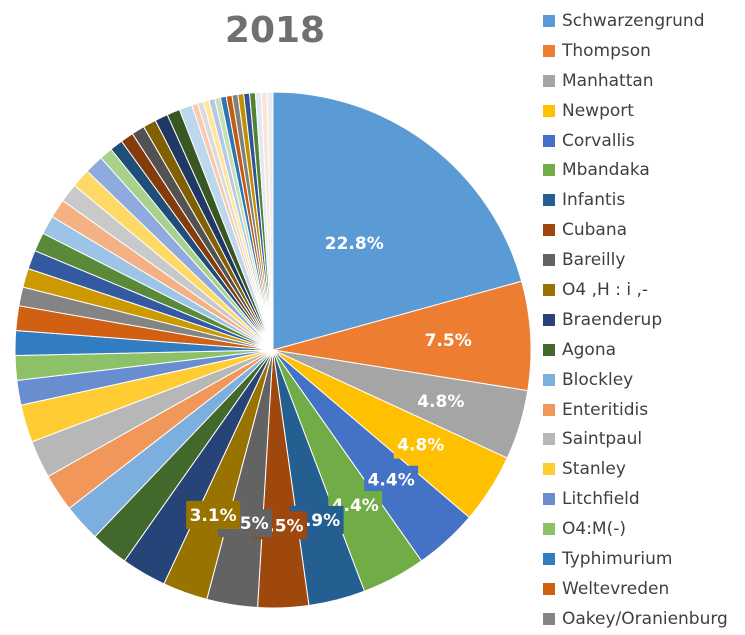 This screenshot has height=635, width=745. I want to click on legend-label: Oakey/Oranienburg, so click(645, 618).